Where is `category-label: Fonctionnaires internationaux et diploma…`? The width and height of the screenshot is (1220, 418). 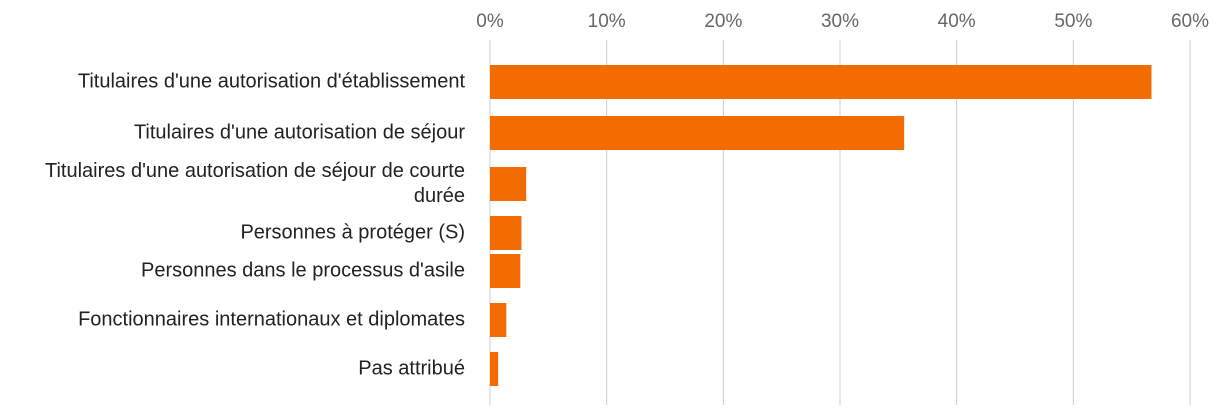 category-label: Fonctionnaires internationaux et diploma… is located at coordinates (271, 319).